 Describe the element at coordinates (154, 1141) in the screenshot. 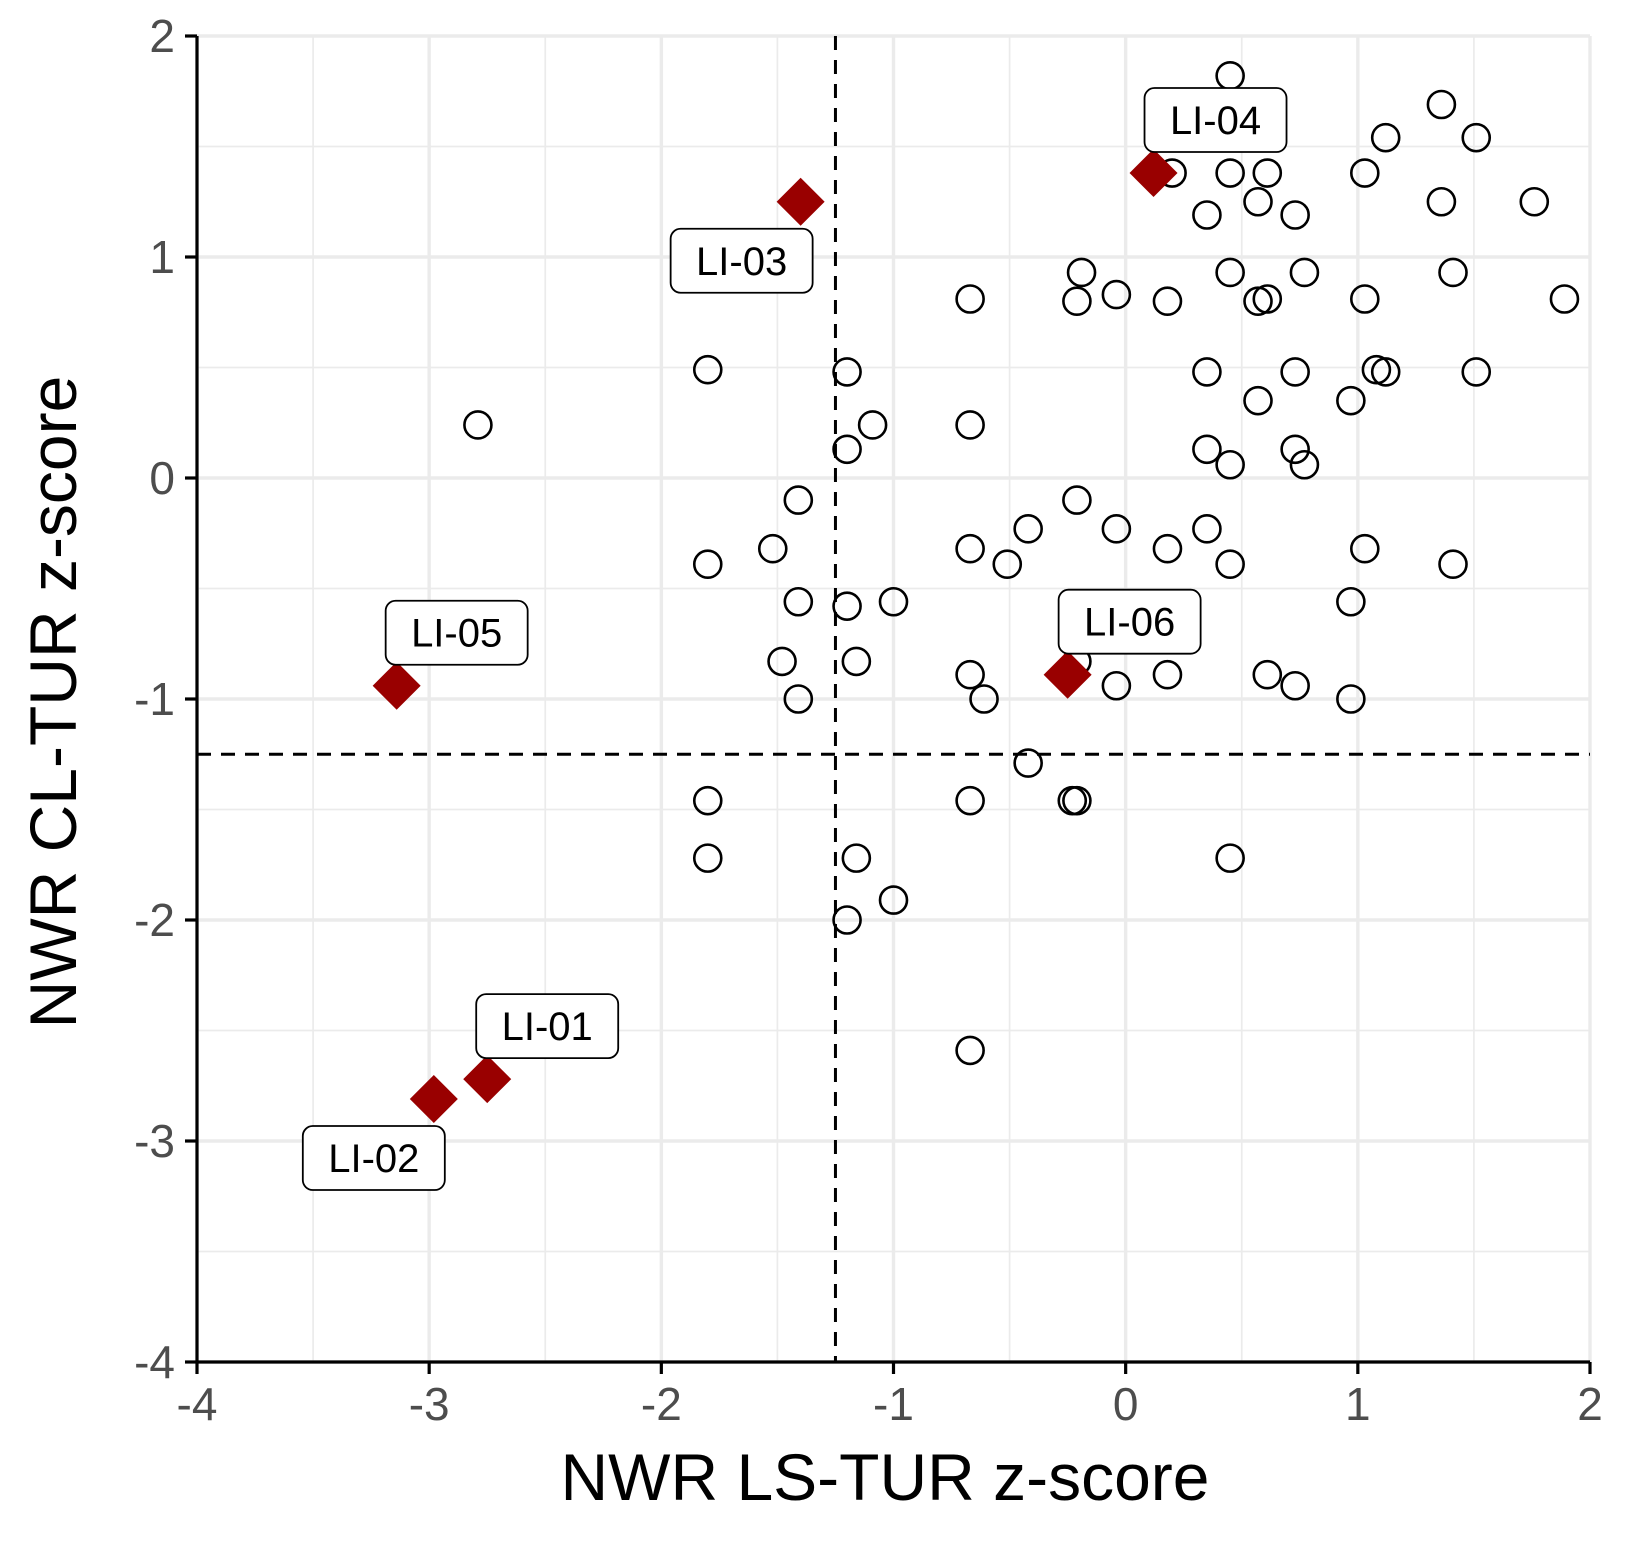

I see `y-tick-label: -3` at that location.